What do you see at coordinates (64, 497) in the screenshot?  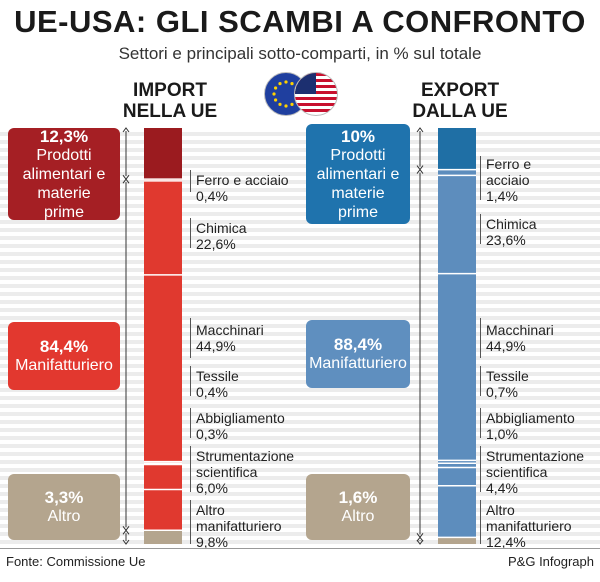 I see `import-box-altro-pct: 3,3%` at bounding box center [64, 497].